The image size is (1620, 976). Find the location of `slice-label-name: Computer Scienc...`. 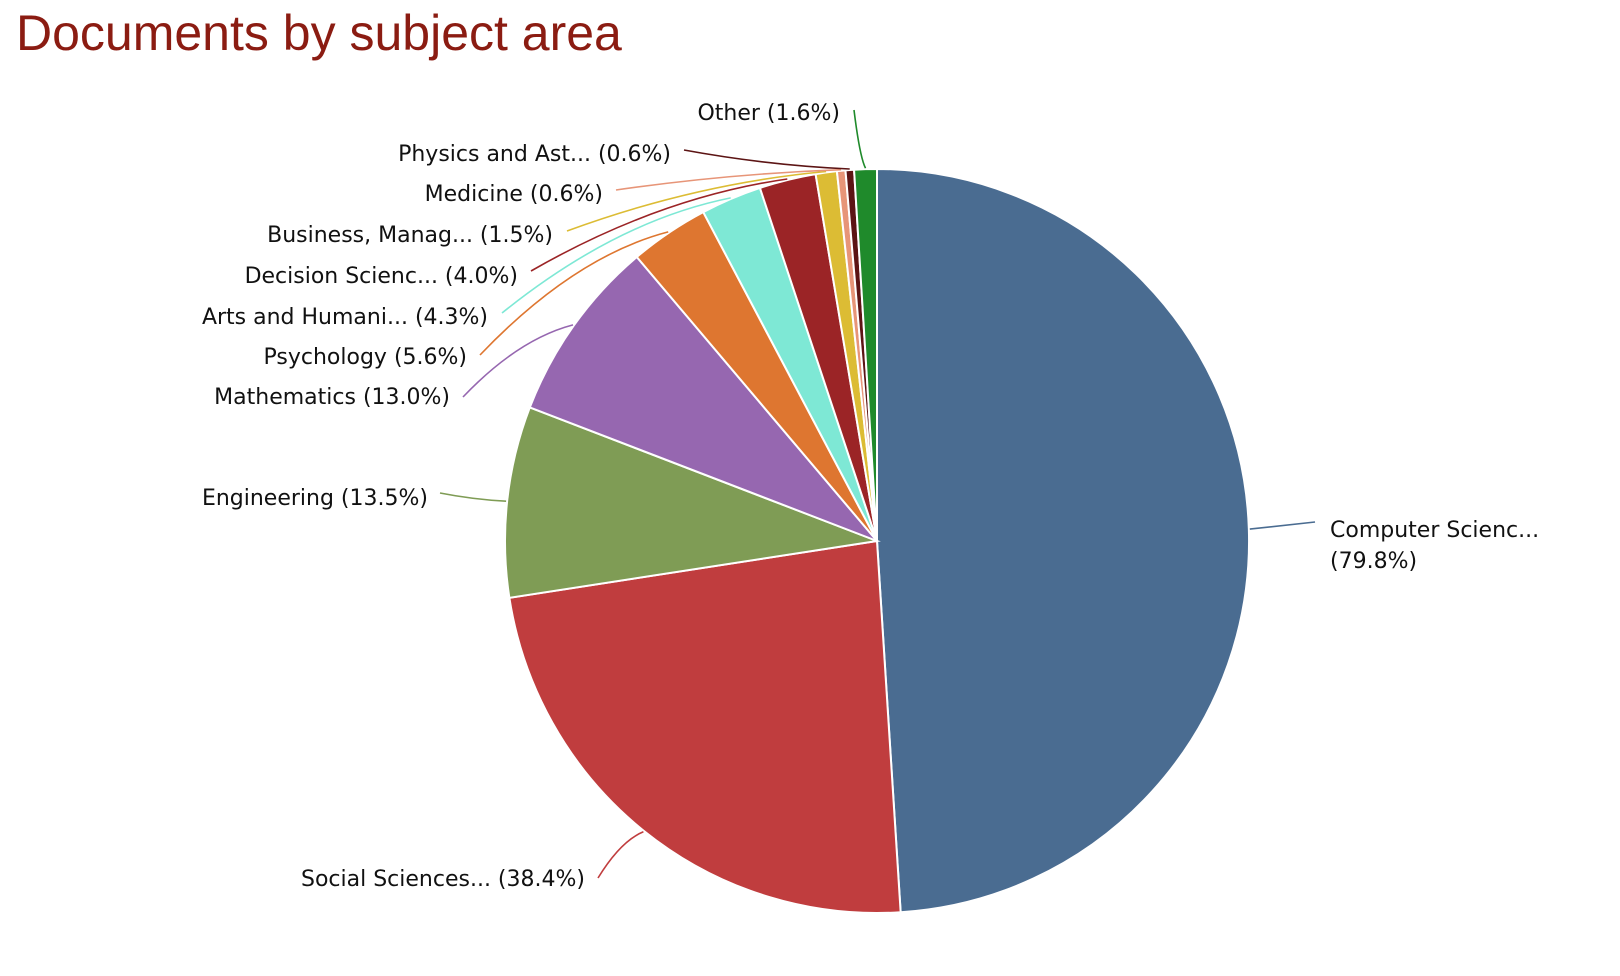

slice-label-name: Computer Scienc... is located at coordinates (1434, 530).